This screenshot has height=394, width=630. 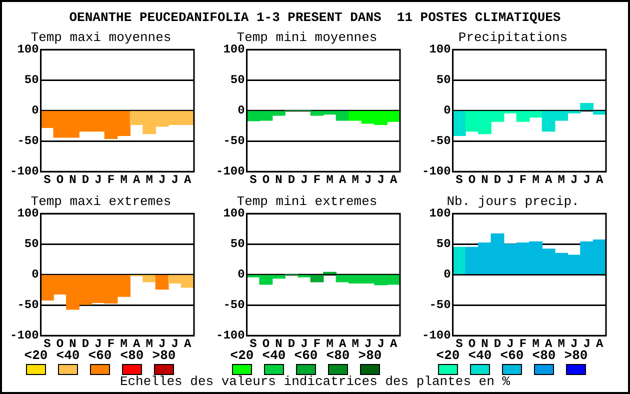 What do you see at coordinates (315, 381) in the screenshot?
I see `text: Echelles des valeurs indicatrices des plantes en %` at bounding box center [315, 381].